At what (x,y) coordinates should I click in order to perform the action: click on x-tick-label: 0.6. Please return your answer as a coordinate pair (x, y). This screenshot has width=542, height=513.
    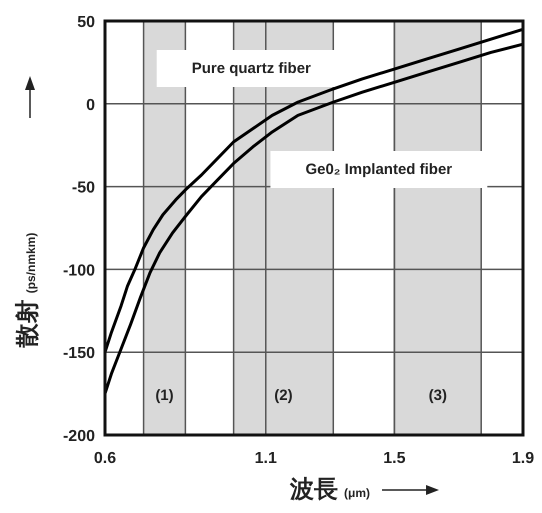
    Looking at the image, I should click on (105, 458).